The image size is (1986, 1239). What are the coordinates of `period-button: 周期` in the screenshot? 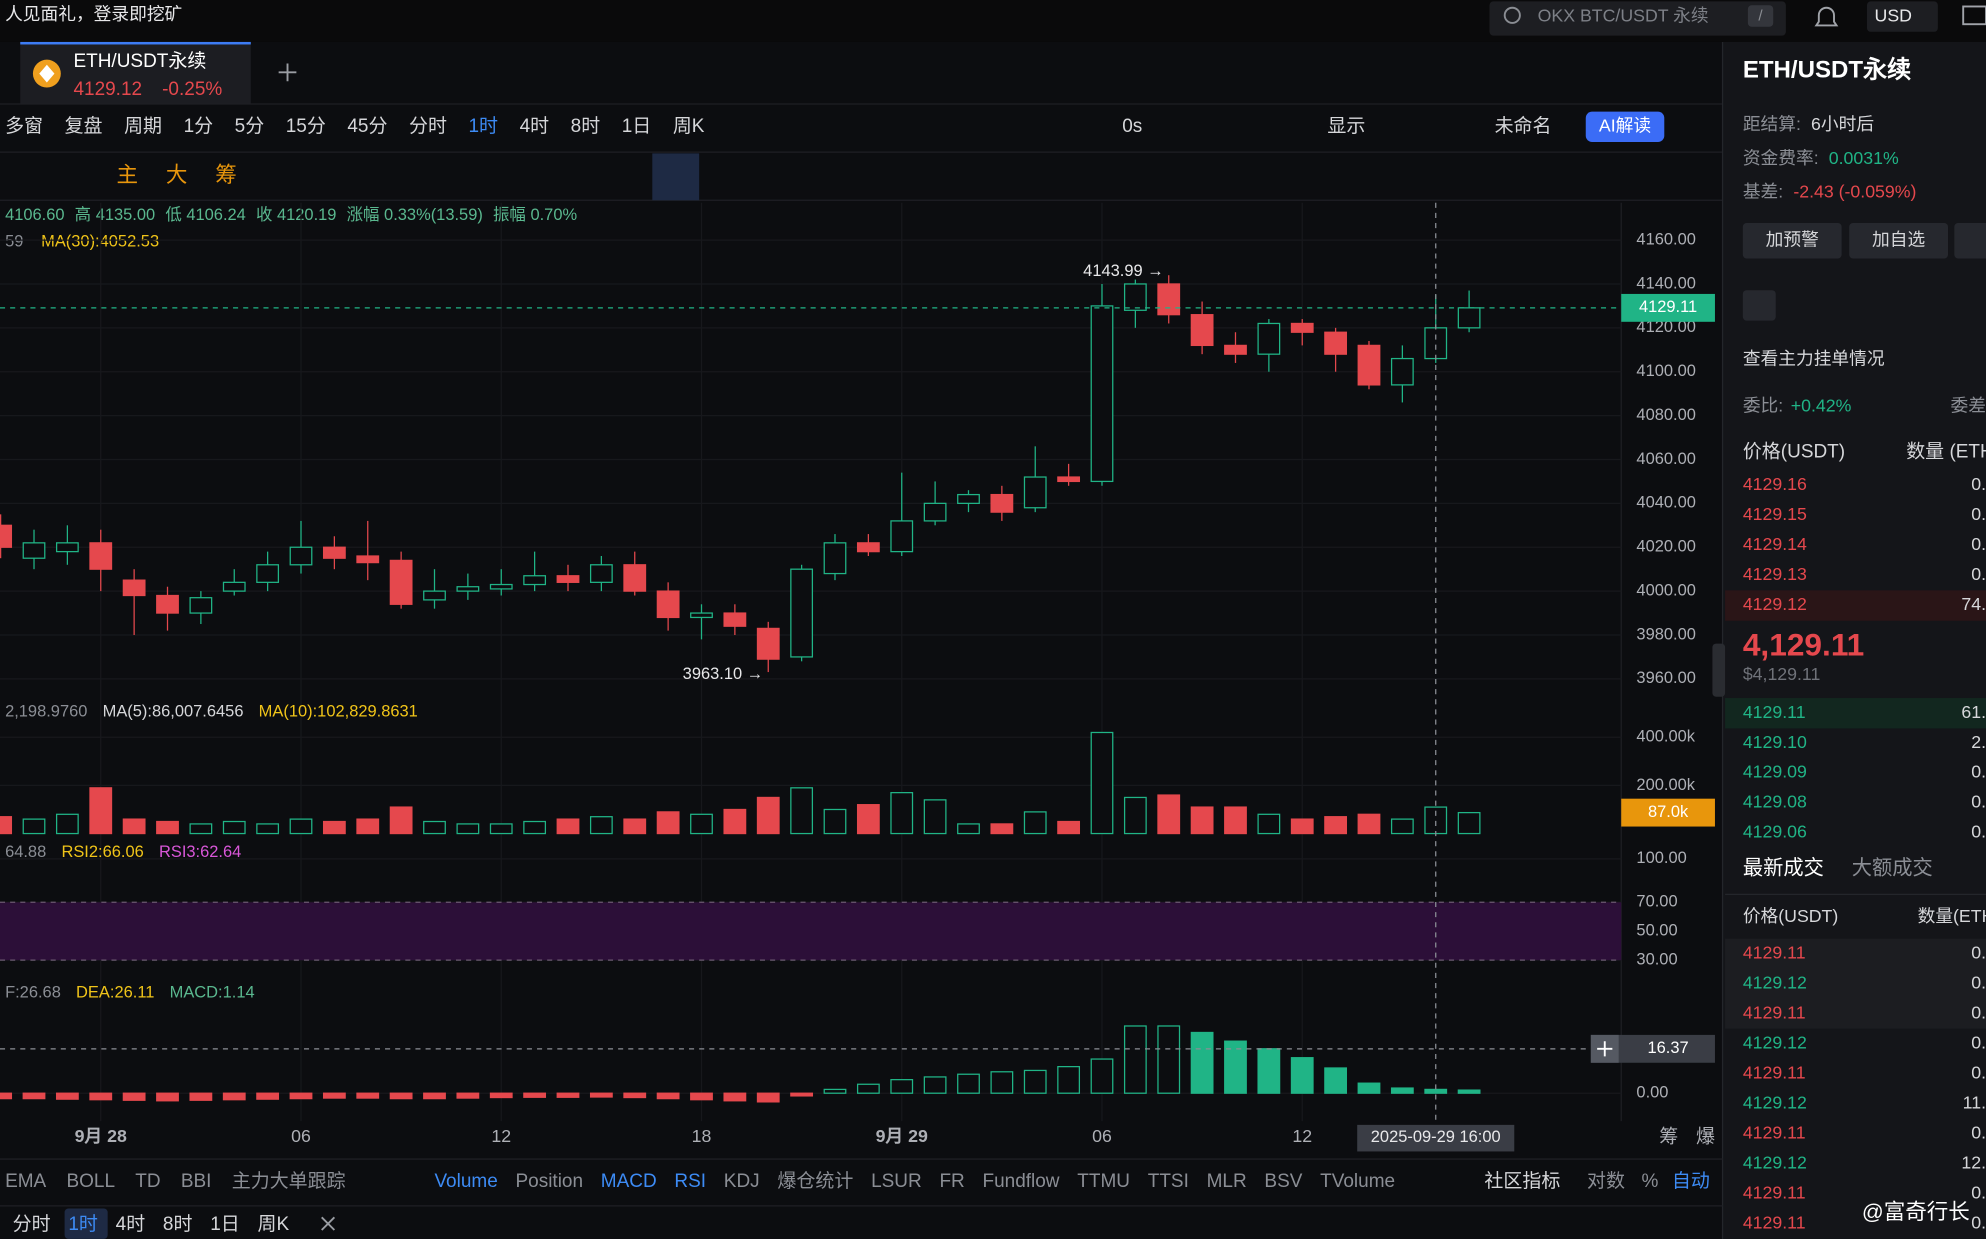 It's located at (143, 126).